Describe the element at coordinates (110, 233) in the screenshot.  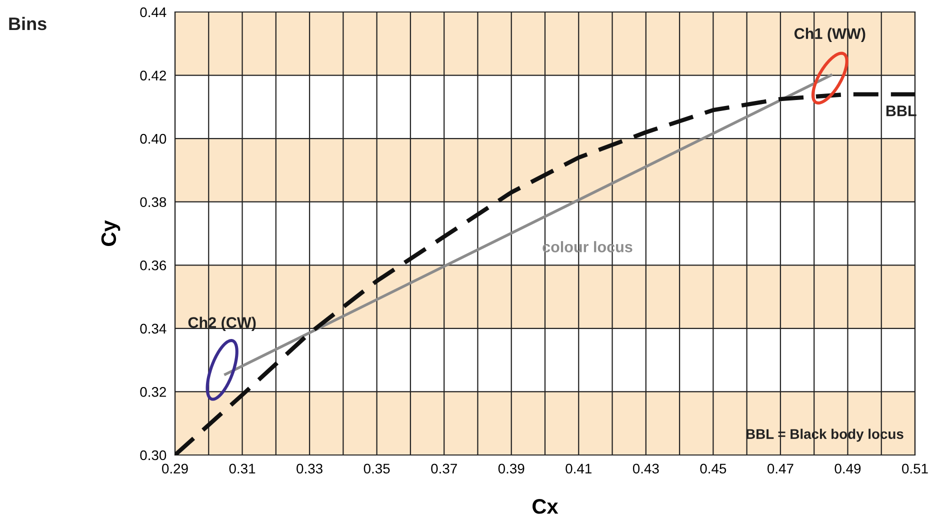
I see `y-axis-title: Cy` at that location.